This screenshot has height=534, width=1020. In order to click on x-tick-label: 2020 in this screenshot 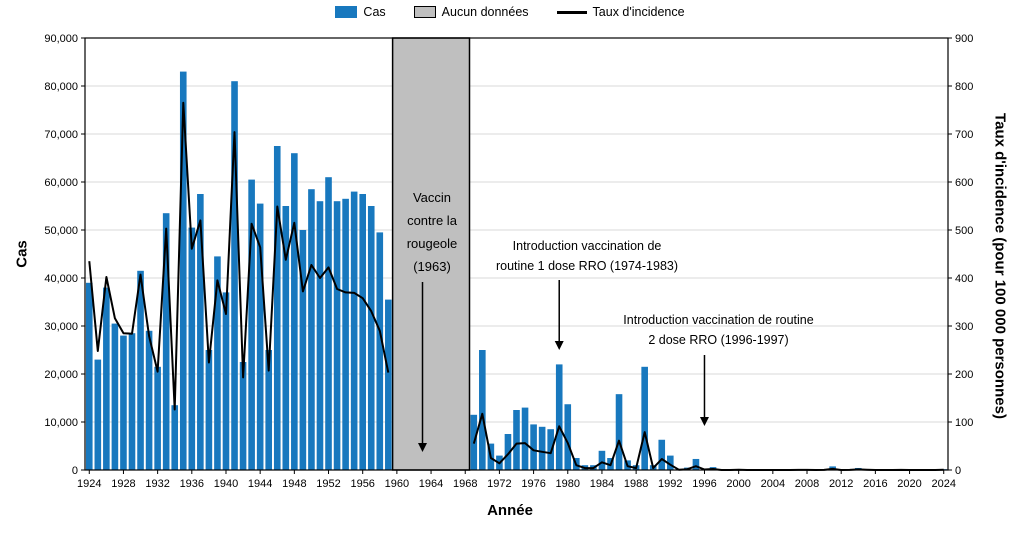, I will do `click(909, 484)`.